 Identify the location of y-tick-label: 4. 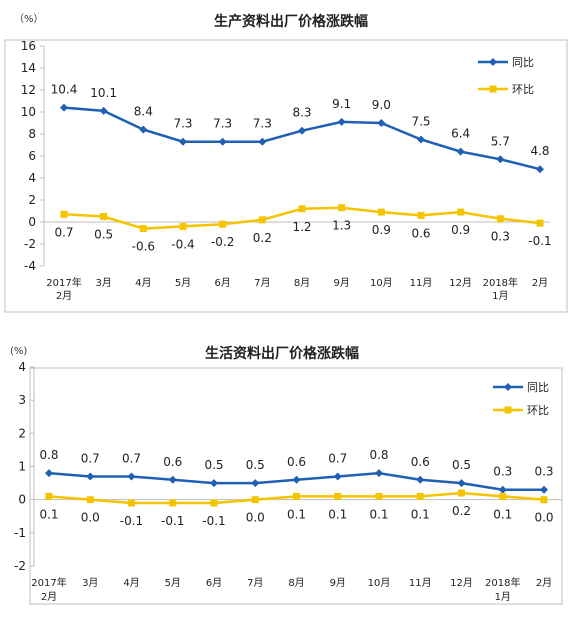
(22, 367).